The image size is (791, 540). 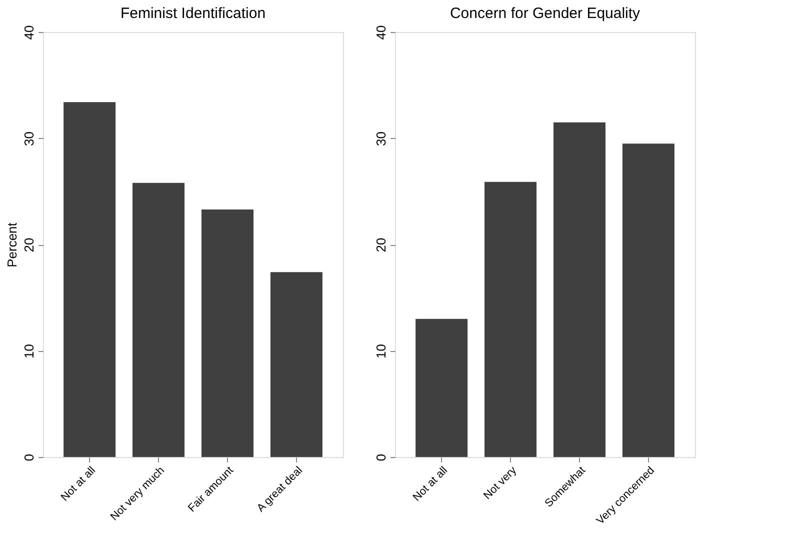 I want to click on x-tick-label: Not very, so click(x=501, y=483).